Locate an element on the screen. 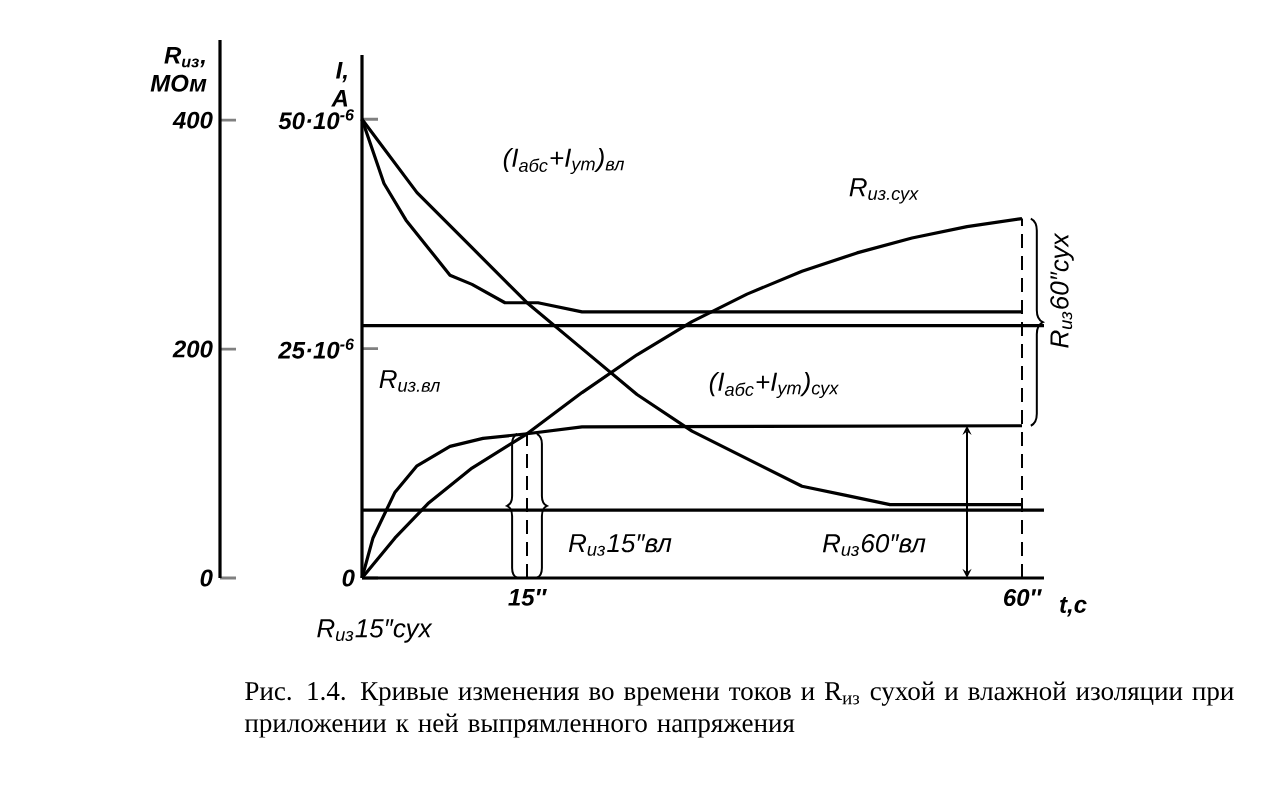 The width and height of the screenshot is (1270, 805). annotation: R$_{из.вл}$ is located at coordinates (409, 381).